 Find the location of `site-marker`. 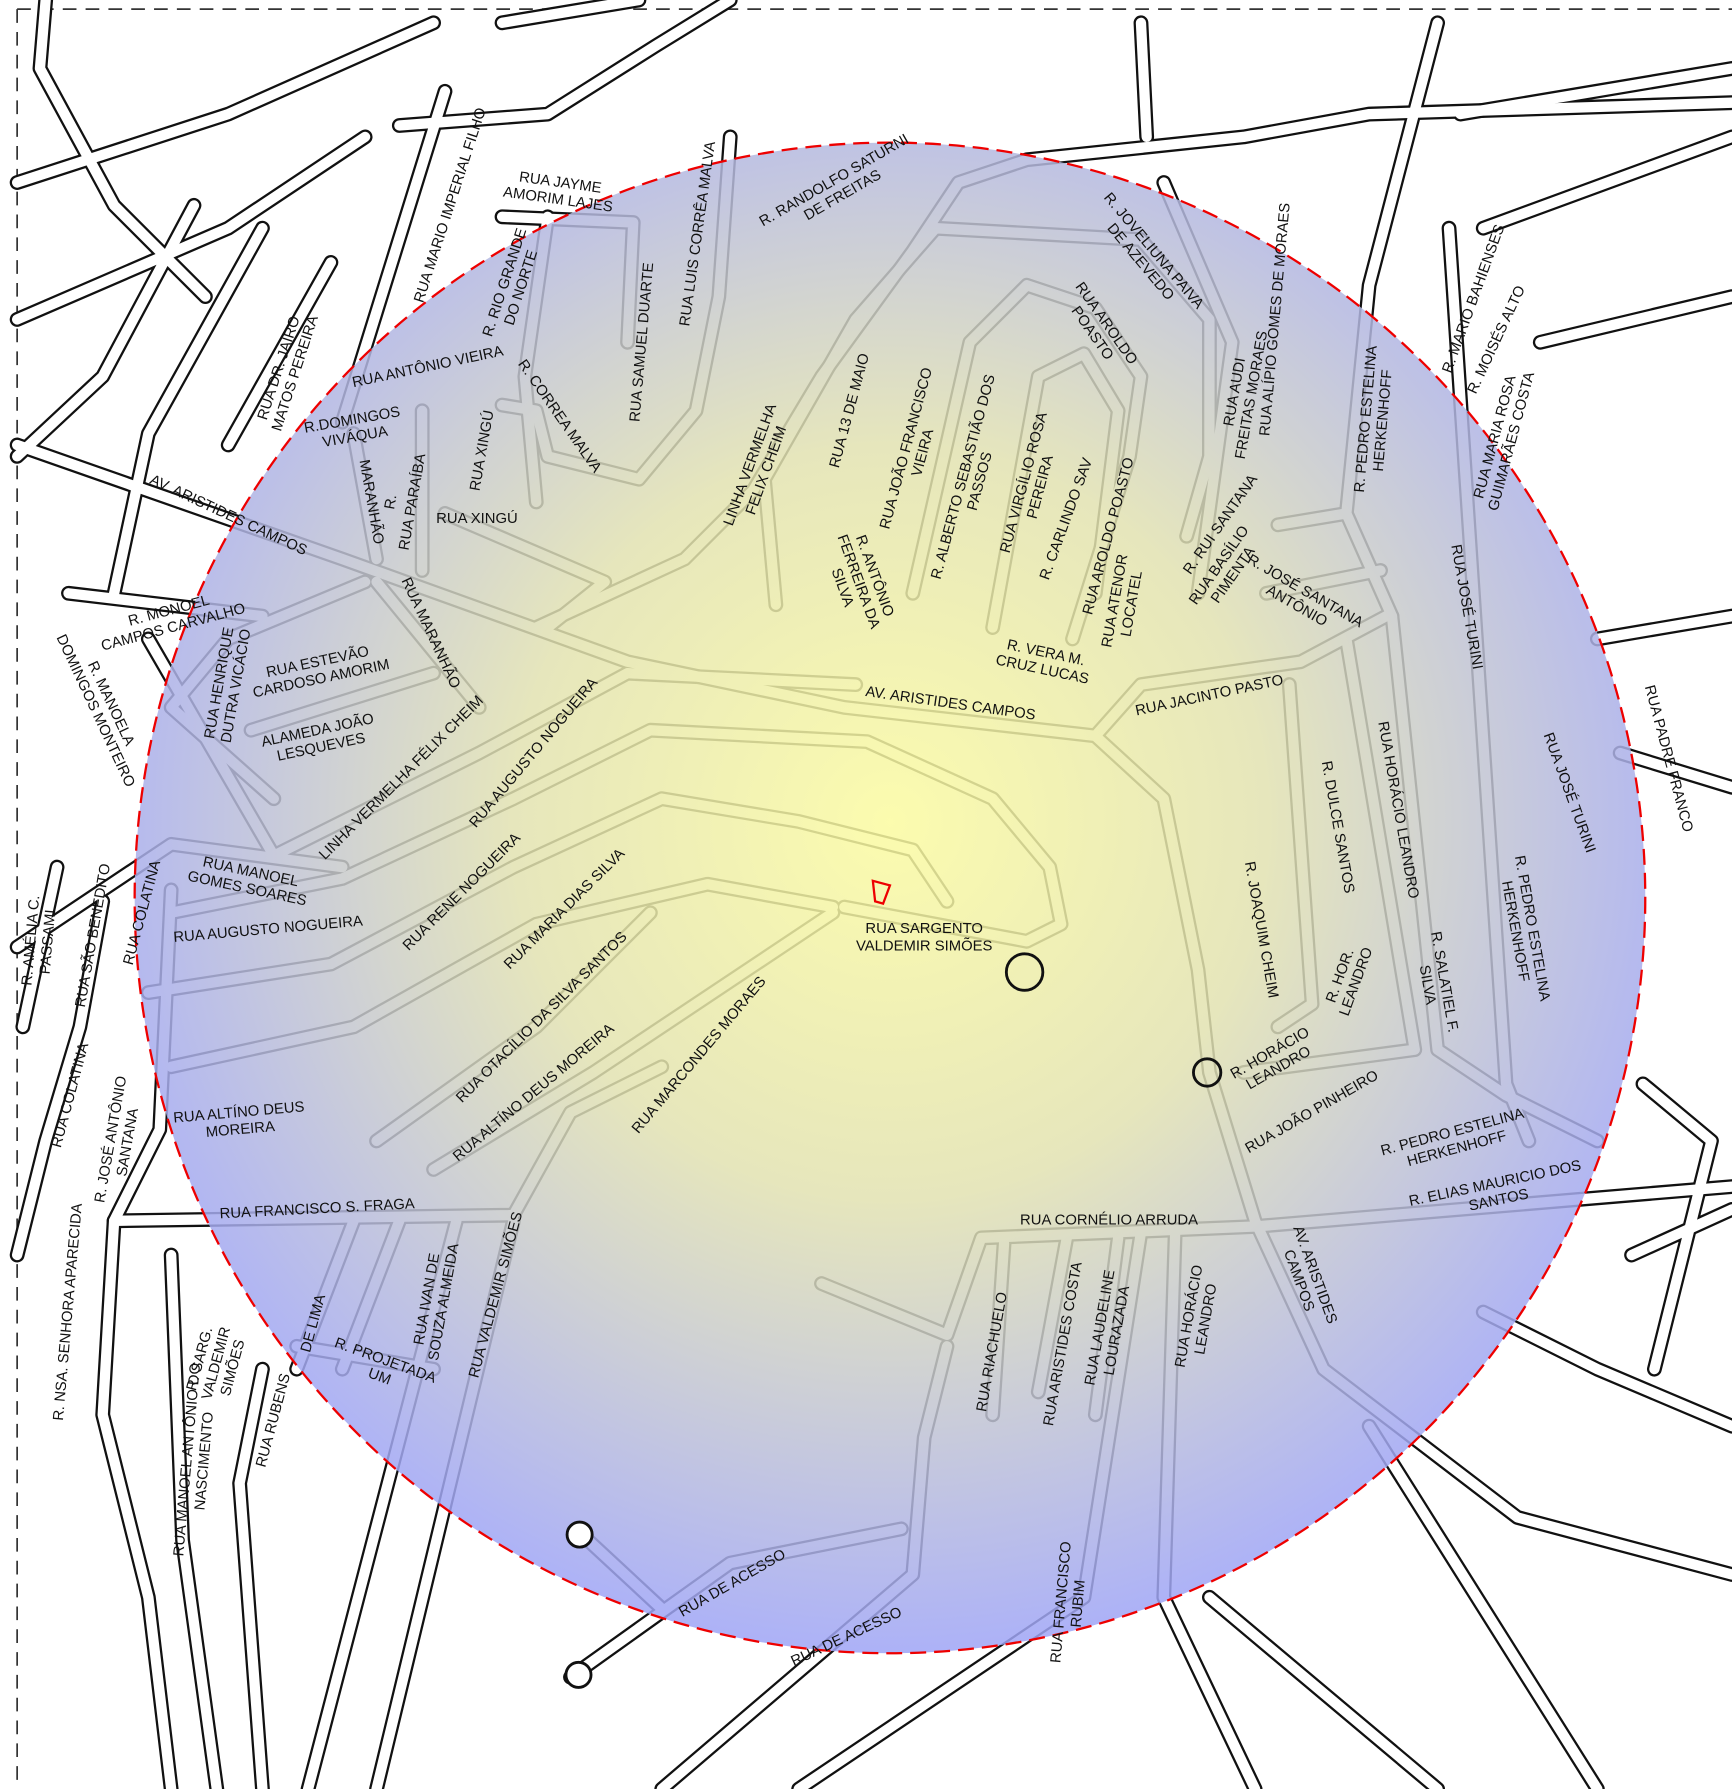

site-marker is located at coordinates (881, 892).